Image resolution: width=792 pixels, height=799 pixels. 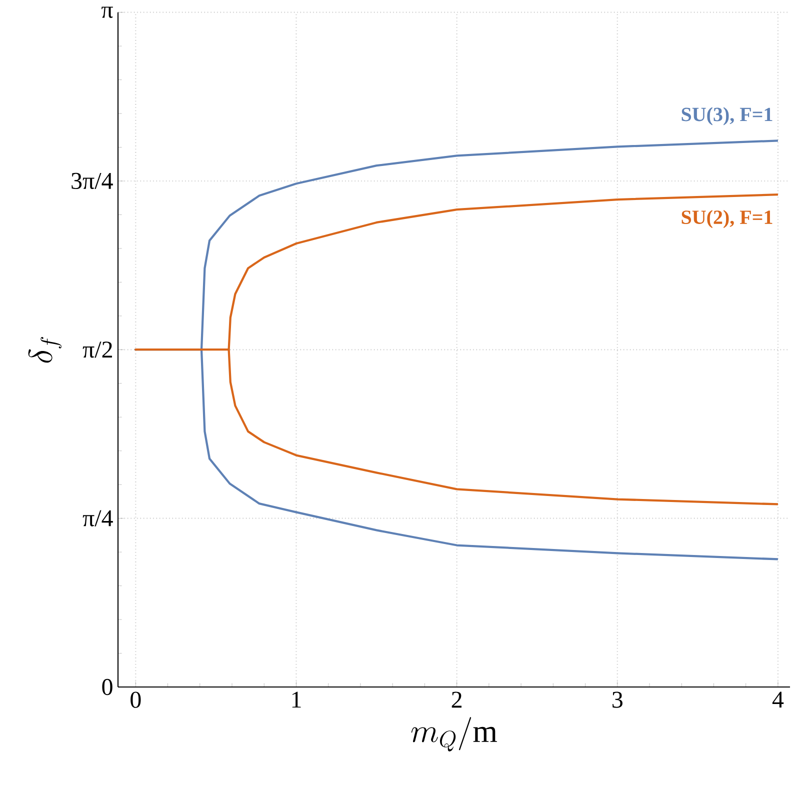 I want to click on y-tick-label: π, so click(x=107, y=12).